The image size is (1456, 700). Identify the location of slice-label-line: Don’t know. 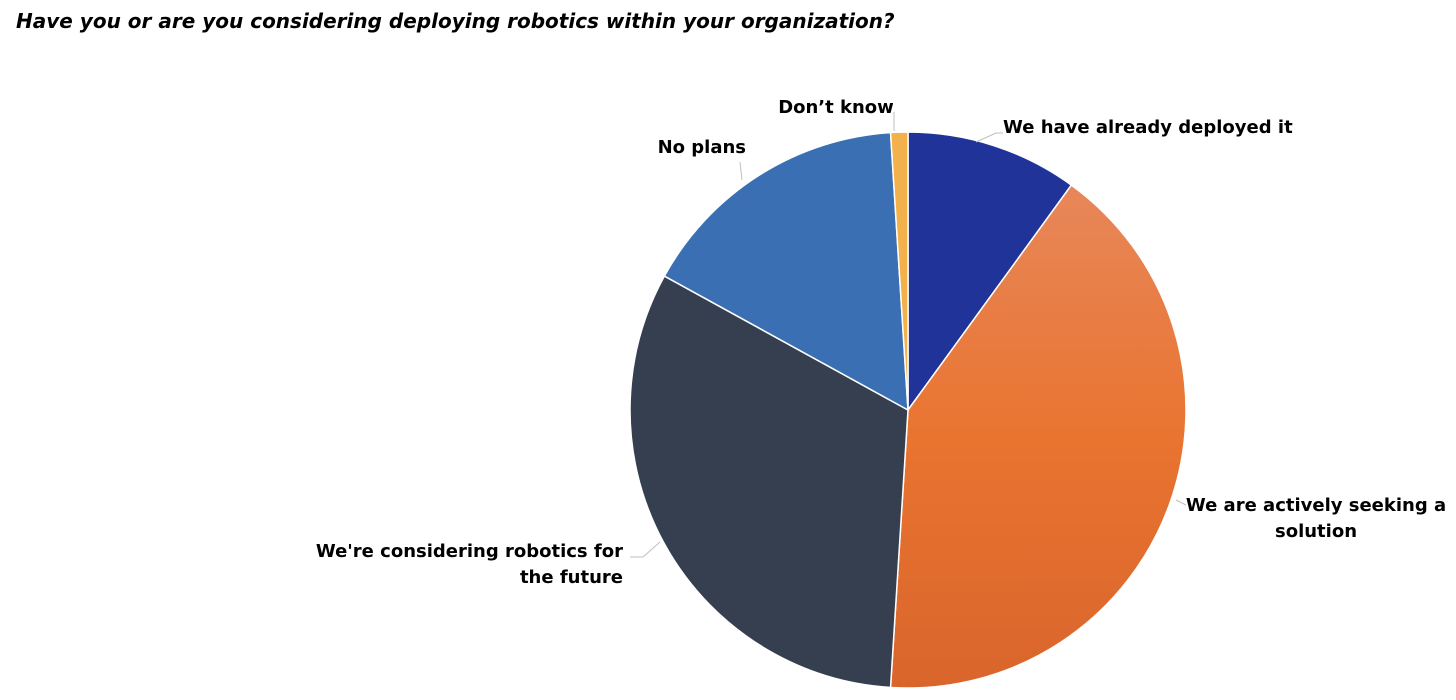
(836, 107).